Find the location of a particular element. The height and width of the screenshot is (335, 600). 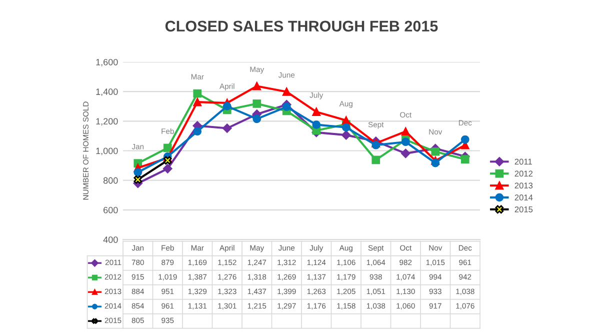

legend-label: 2014 is located at coordinates (523, 197).